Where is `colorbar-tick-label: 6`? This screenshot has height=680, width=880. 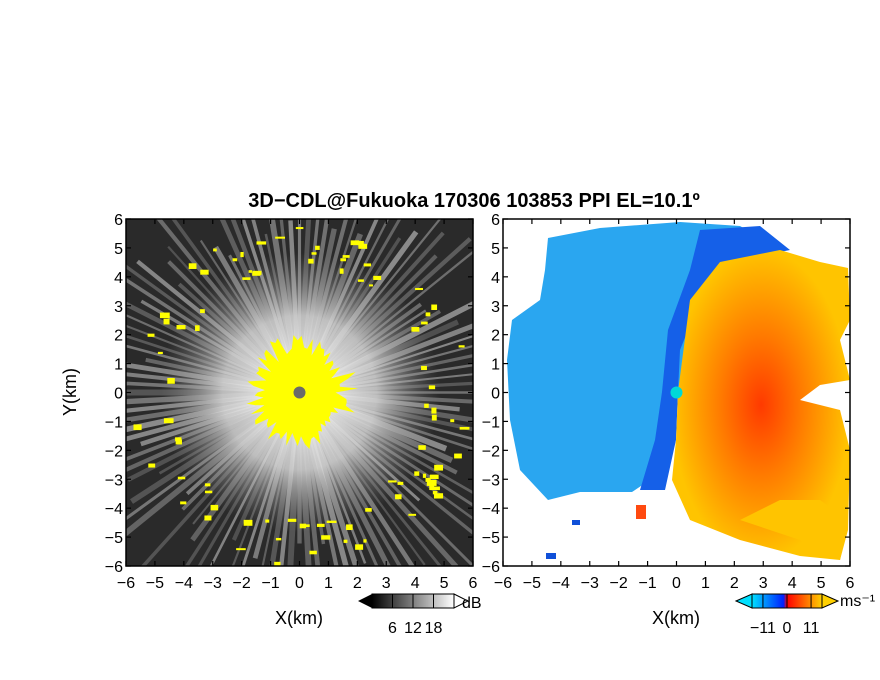 colorbar-tick-label: 6 is located at coordinates (392, 628).